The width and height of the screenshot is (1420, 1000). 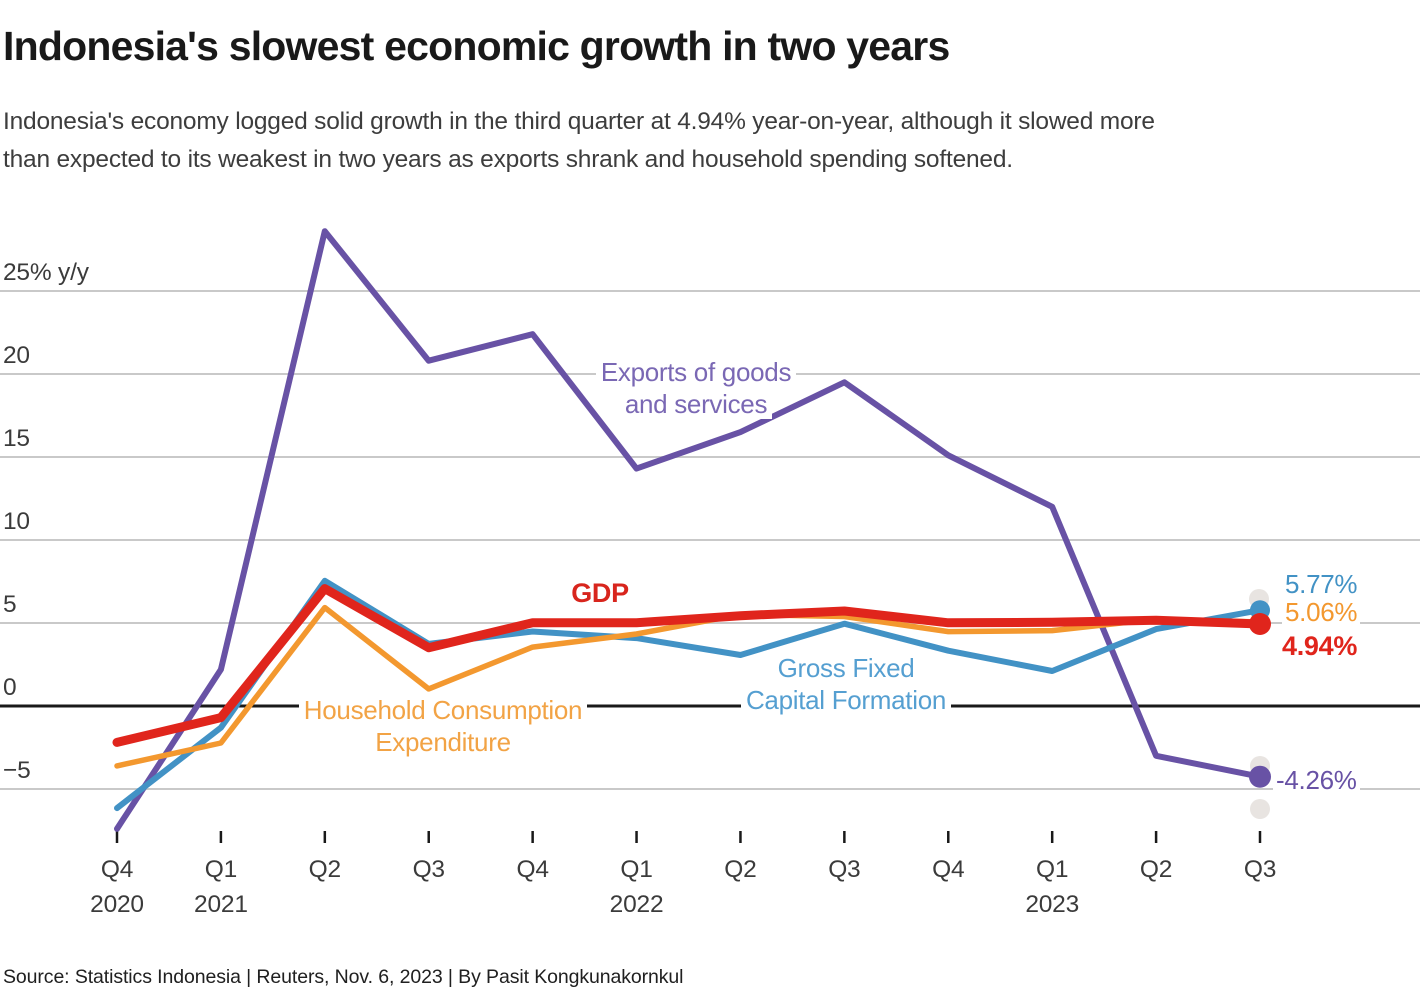 I want to click on end-value-label-household: 5.06%, so click(x=1321, y=612).